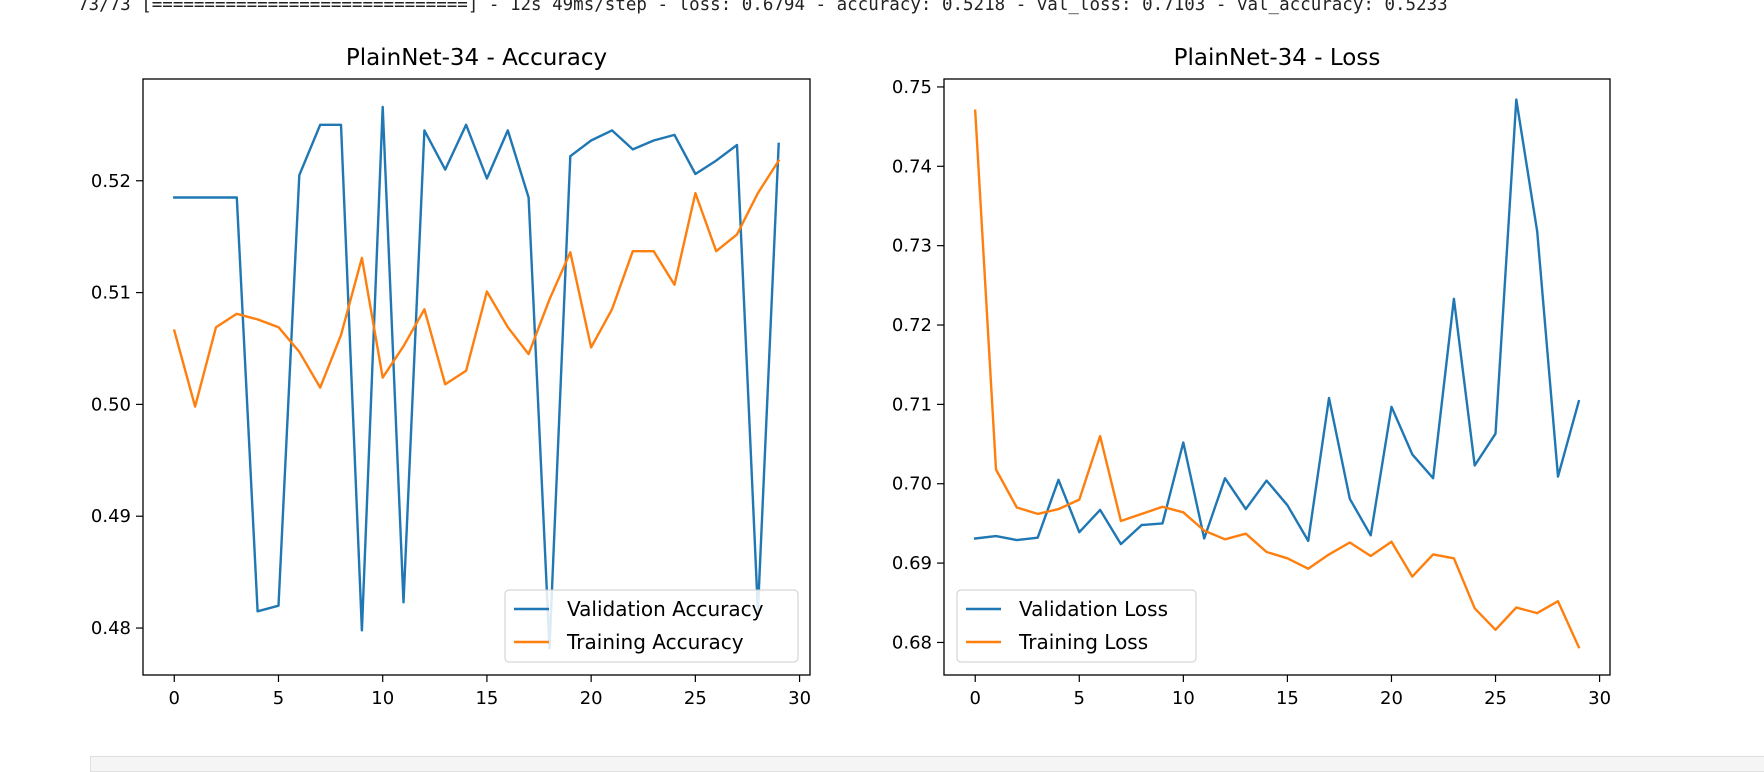 This screenshot has height=772, width=1764. Describe the element at coordinates (111, 516) in the screenshot. I see `y-tick-label: 0.49` at that location.